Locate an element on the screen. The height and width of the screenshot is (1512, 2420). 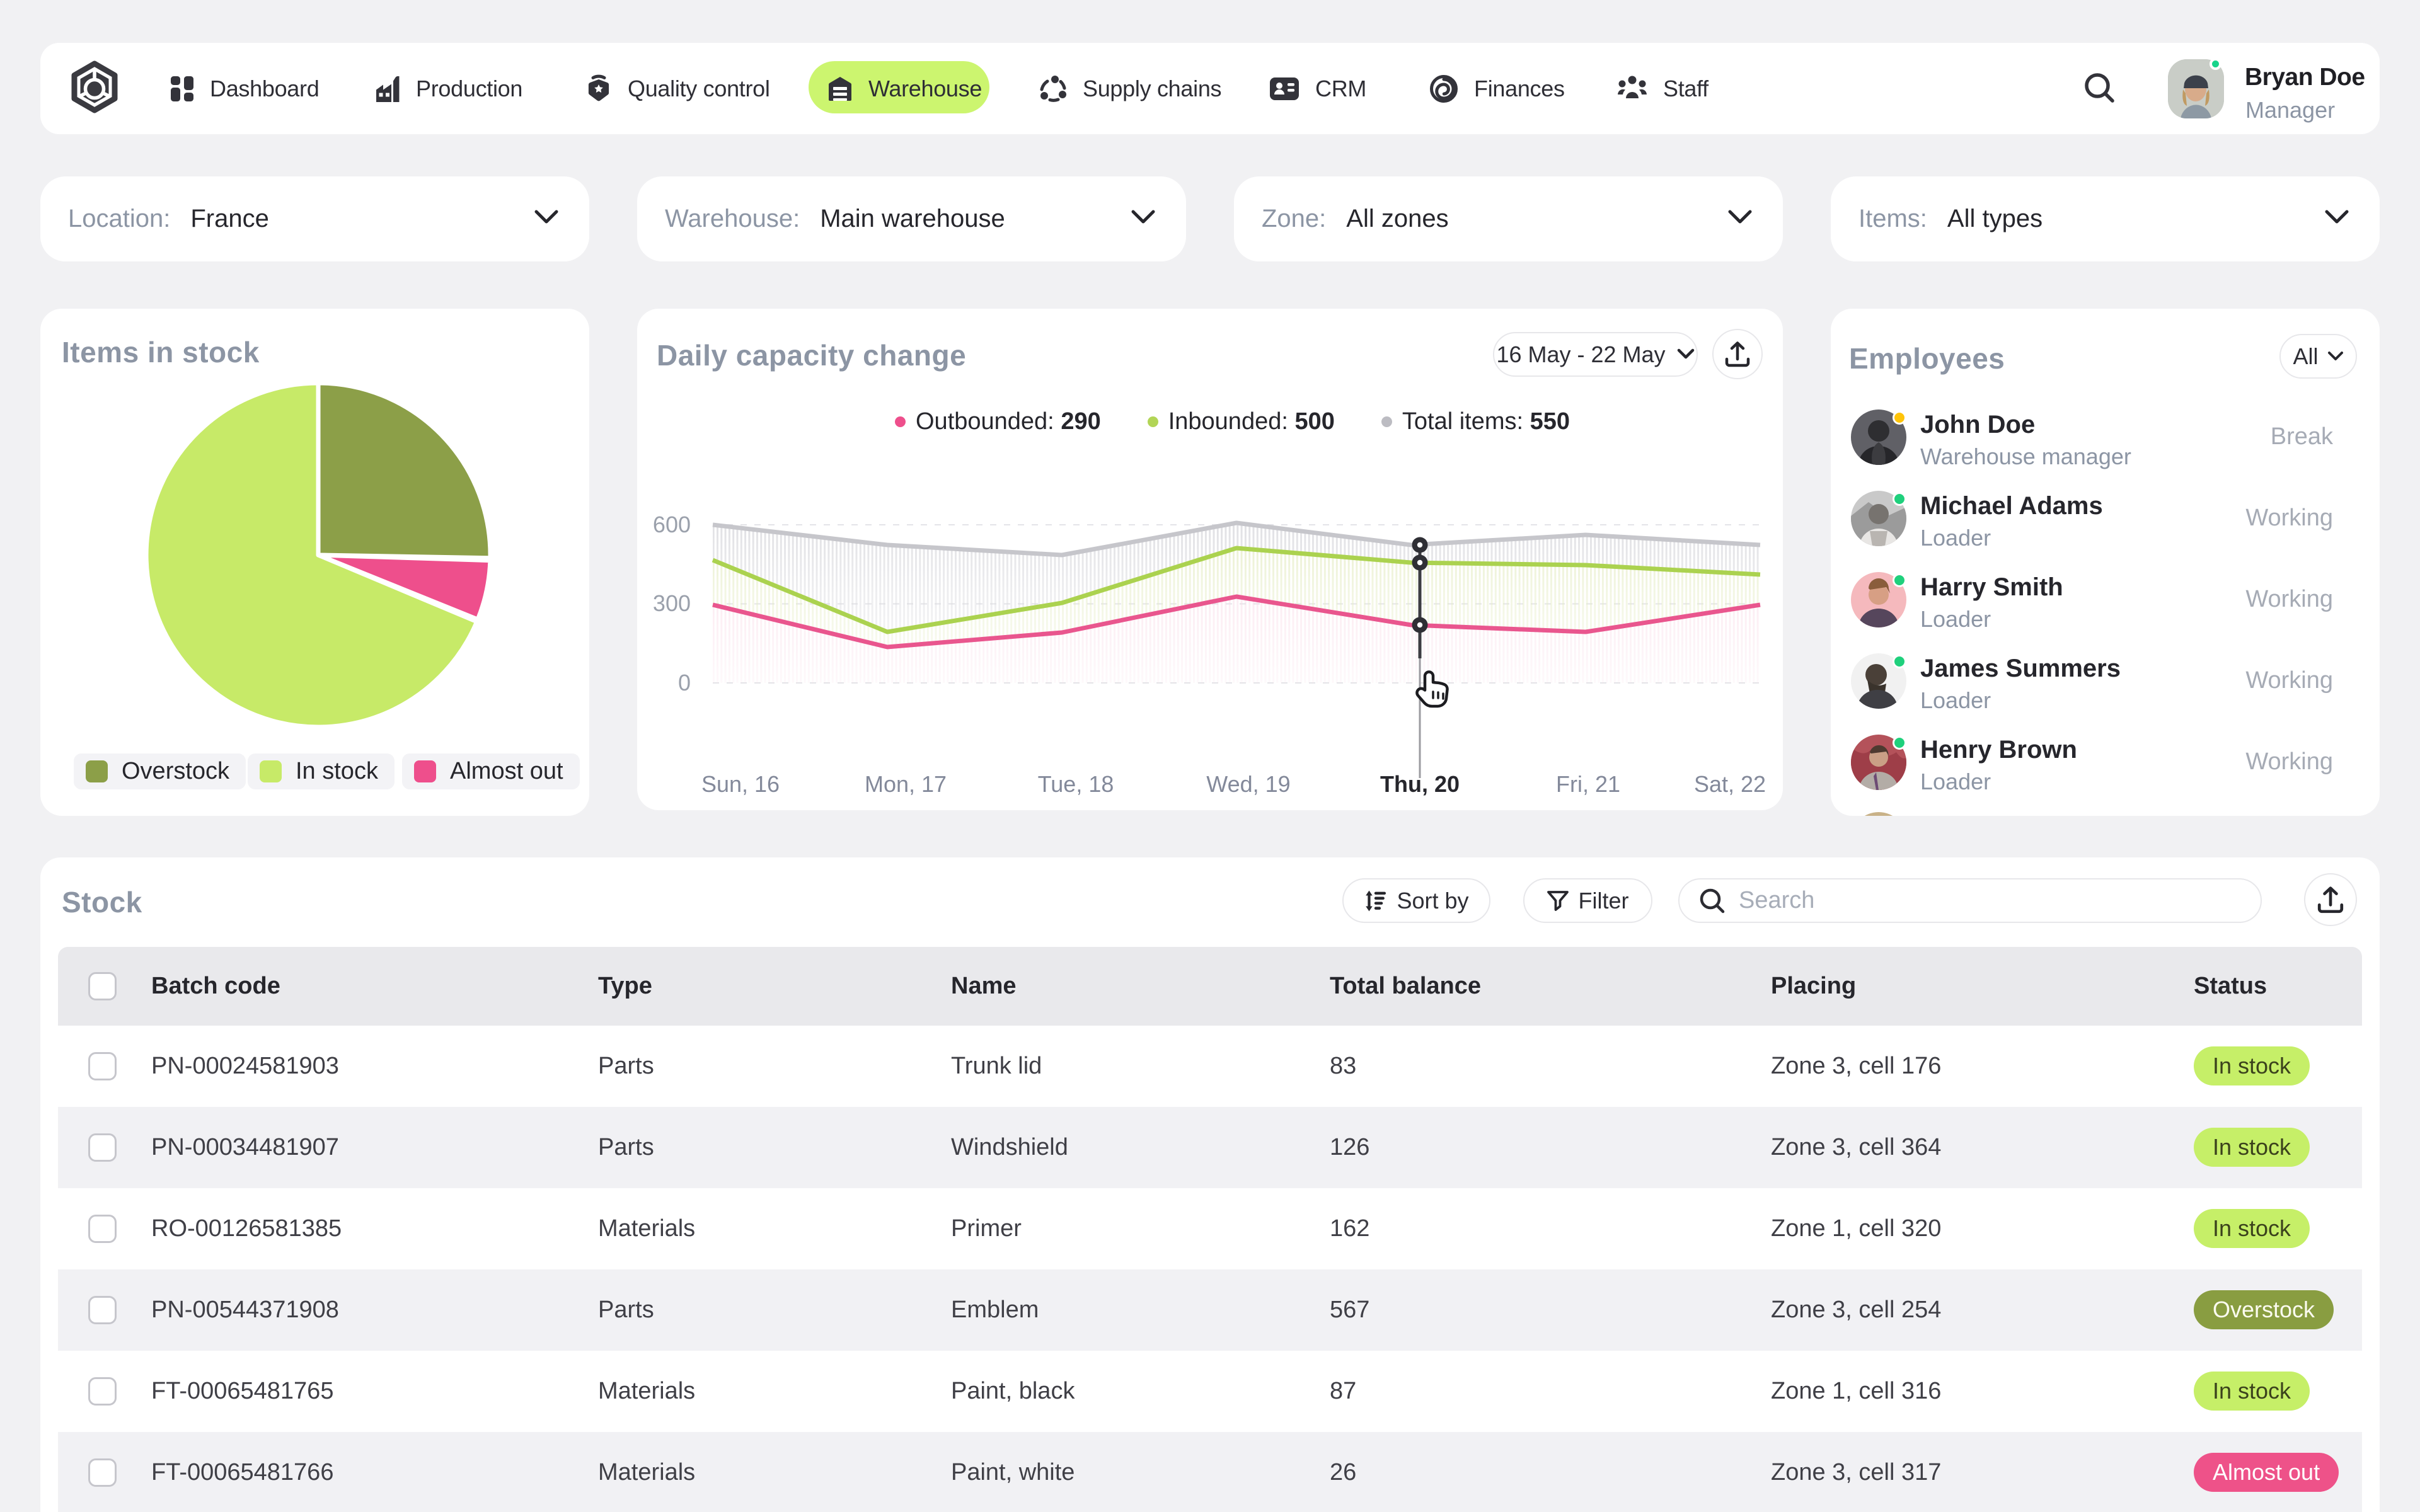
svg-text: Fri, 21 is located at coordinates (1588, 784).